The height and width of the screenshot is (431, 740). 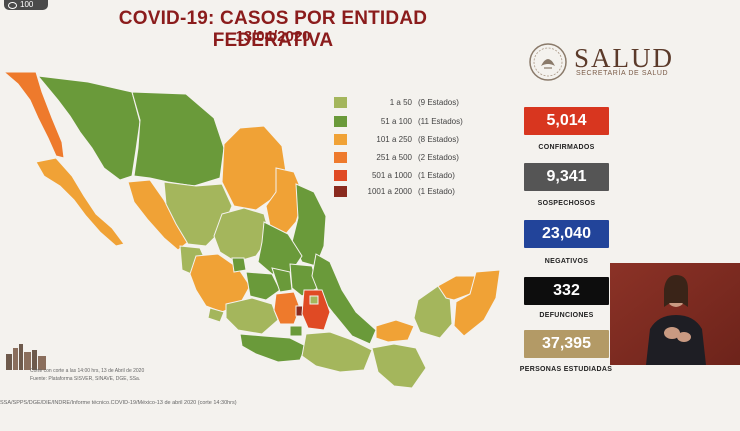 What do you see at coordinates (33, 115) in the screenshot?
I see `state-baja-california` at bounding box center [33, 115].